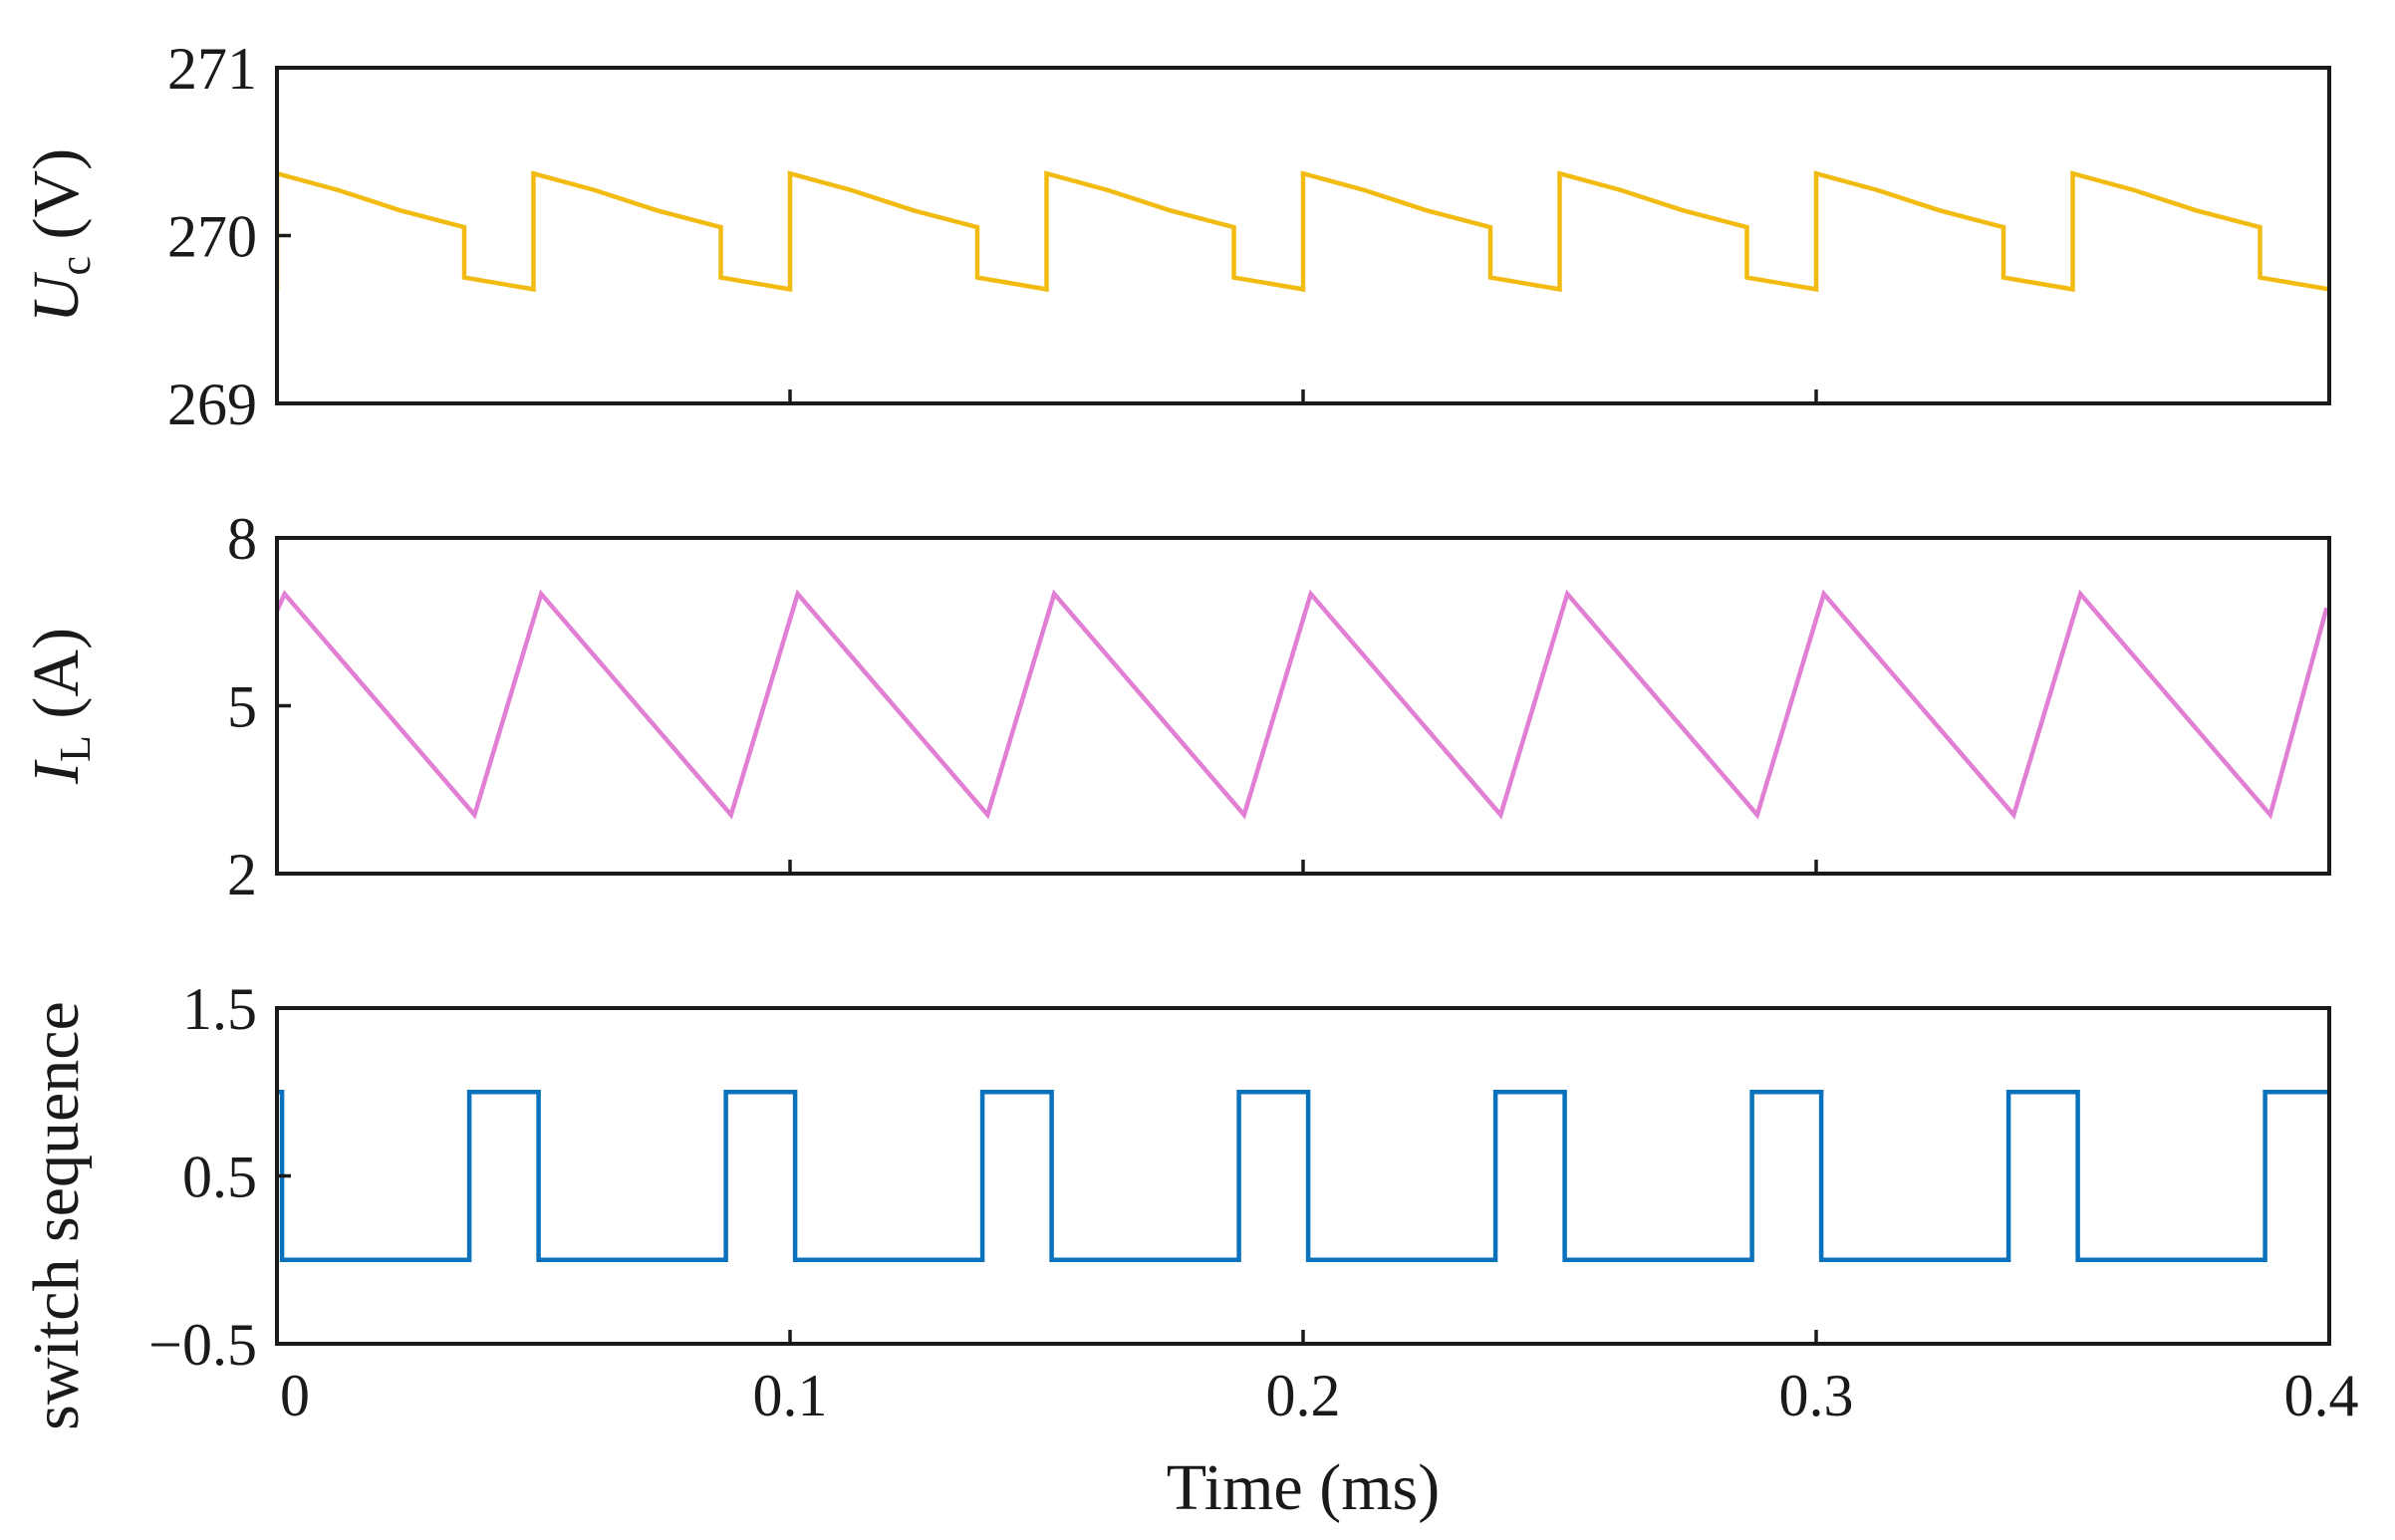 The height and width of the screenshot is (1540, 2395). Describe the element at coordinates (212, 69) in the screenshot. I see `y-tick-label-top: 271` at that location.